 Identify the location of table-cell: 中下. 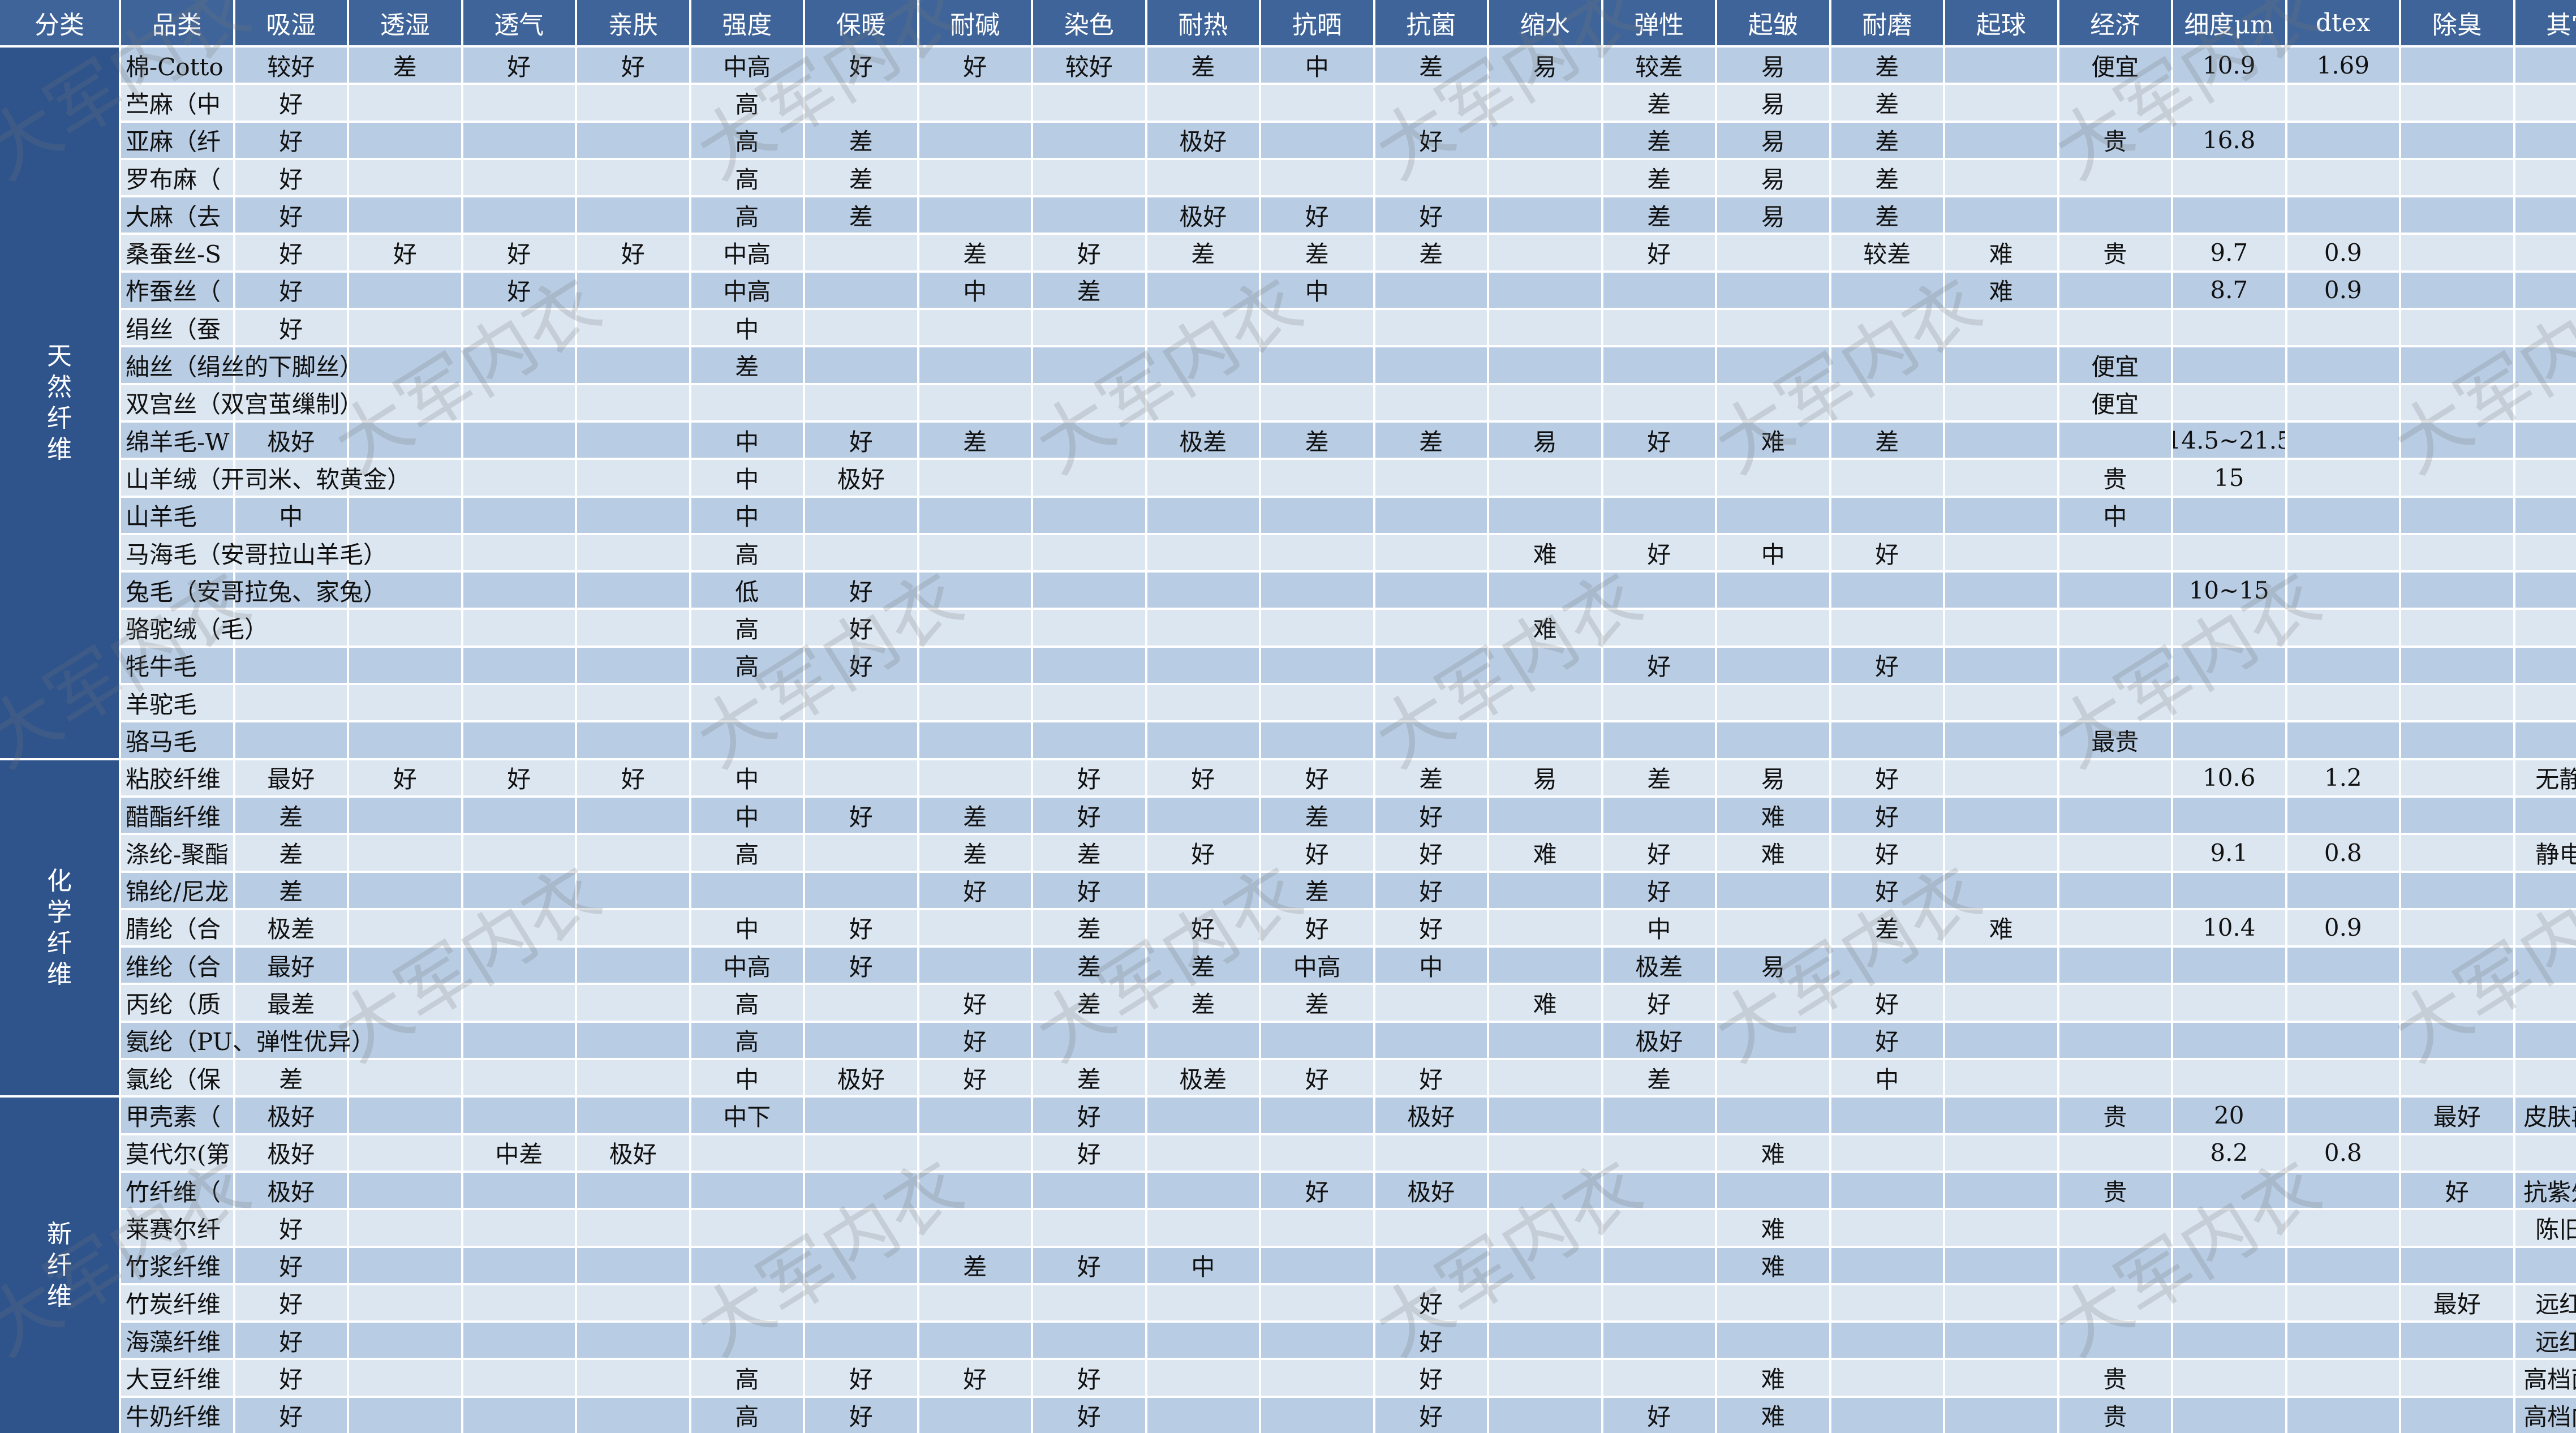
(747, 1115).